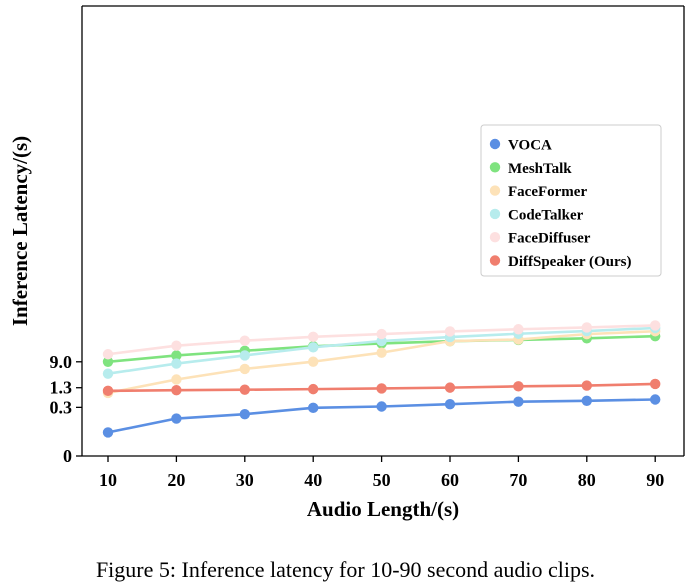 The height and width of the screenshot is (584, 691). What do you see at coordinates (108, 480) in the screenshot?
I see `x-tick-label: 10` at bounding box center [108, 480].